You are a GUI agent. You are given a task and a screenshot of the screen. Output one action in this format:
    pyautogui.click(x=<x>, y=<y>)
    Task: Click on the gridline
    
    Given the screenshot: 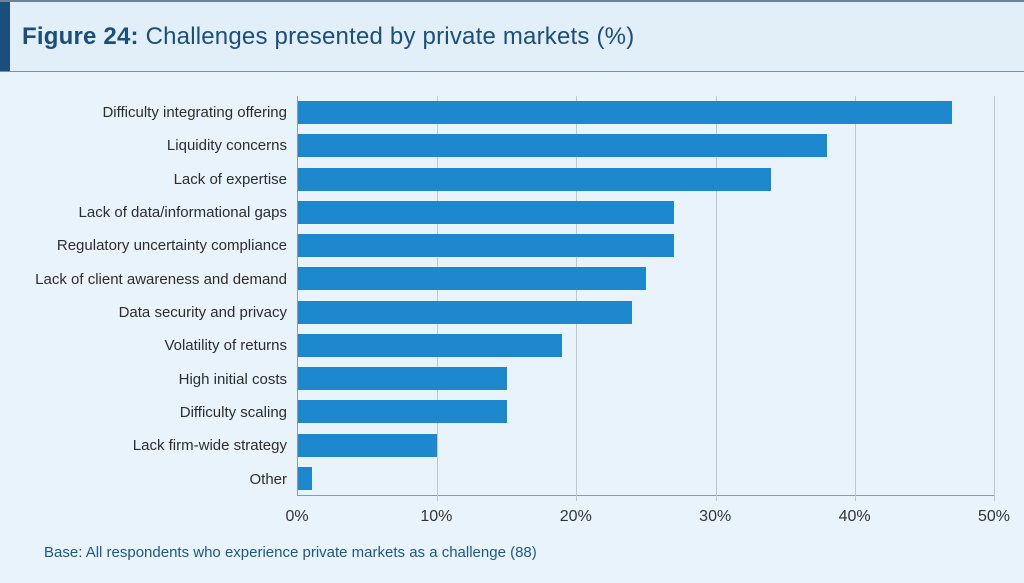 What is the action you would take?
    pyautogui.click(x=994, y=298)
    